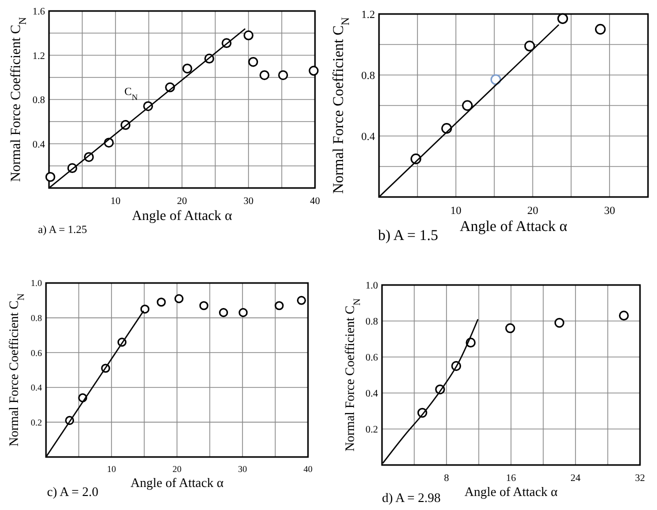 The height and width of the screenshot is (510, 657). Describe the element at coordinates (575, 478) in the screenshot. I see `x-tick-label: 24` at that location.